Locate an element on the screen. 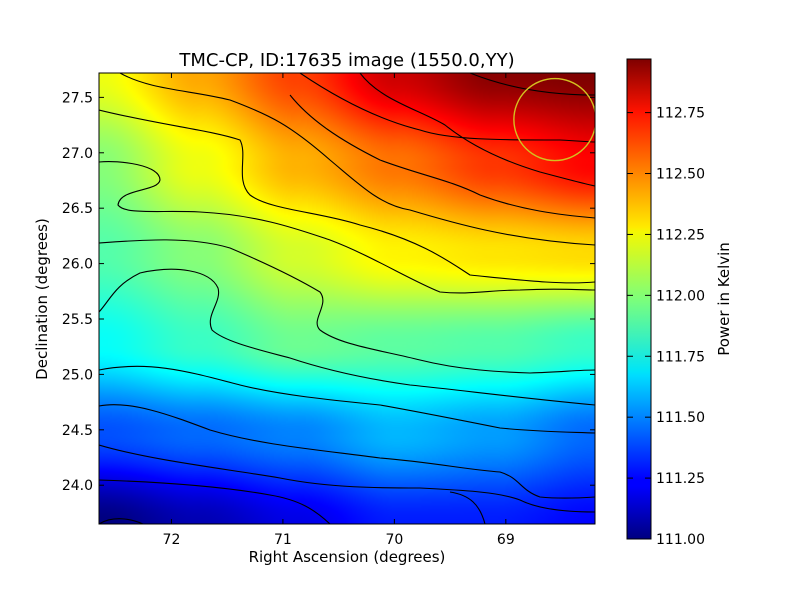  x-tick-label: 72 is located at coordinates (172, 540).